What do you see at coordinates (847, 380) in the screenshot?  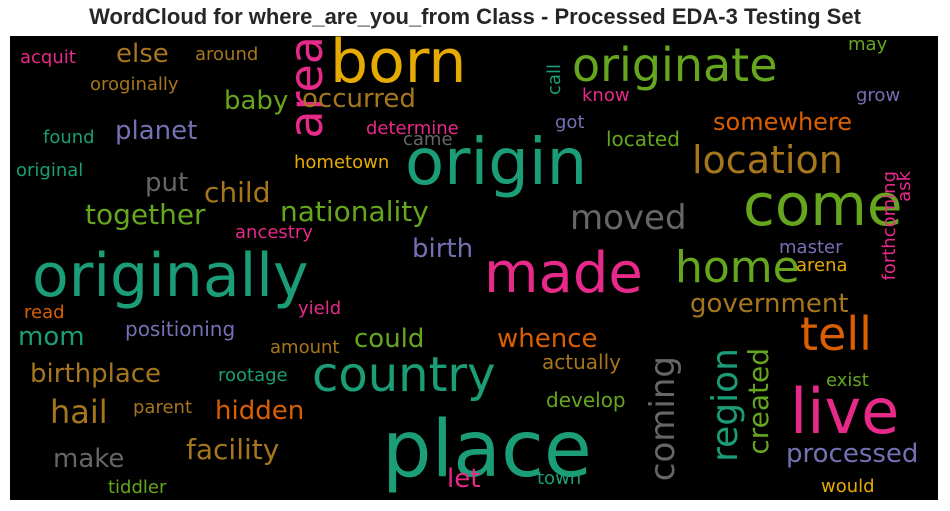 I see `word-exist: exist` at bounding box center [847, 380].